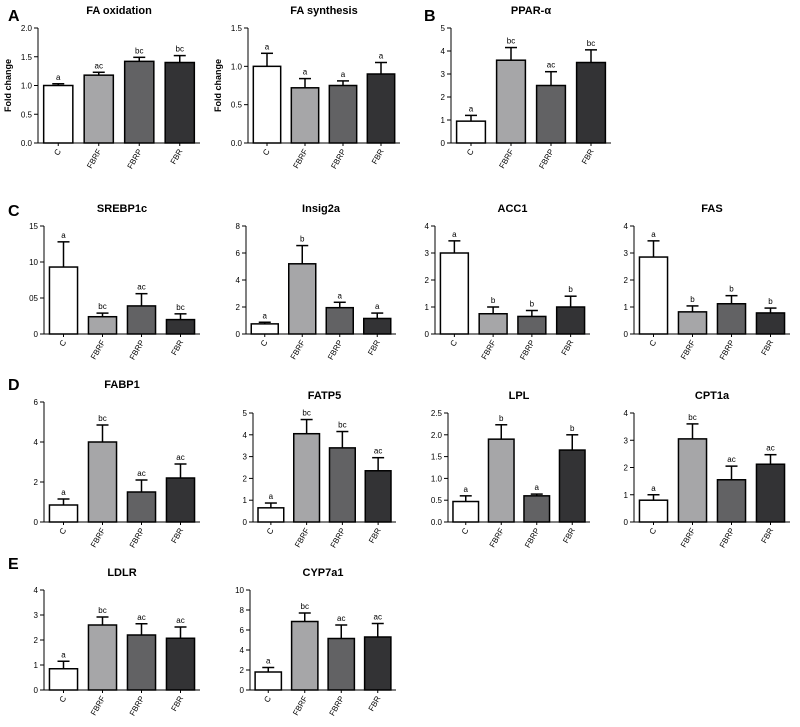  What do you see at coordinates (323, 11) in the screenshot?
I see `chart-title: FA synthesis` at bounding box center [323, 11].